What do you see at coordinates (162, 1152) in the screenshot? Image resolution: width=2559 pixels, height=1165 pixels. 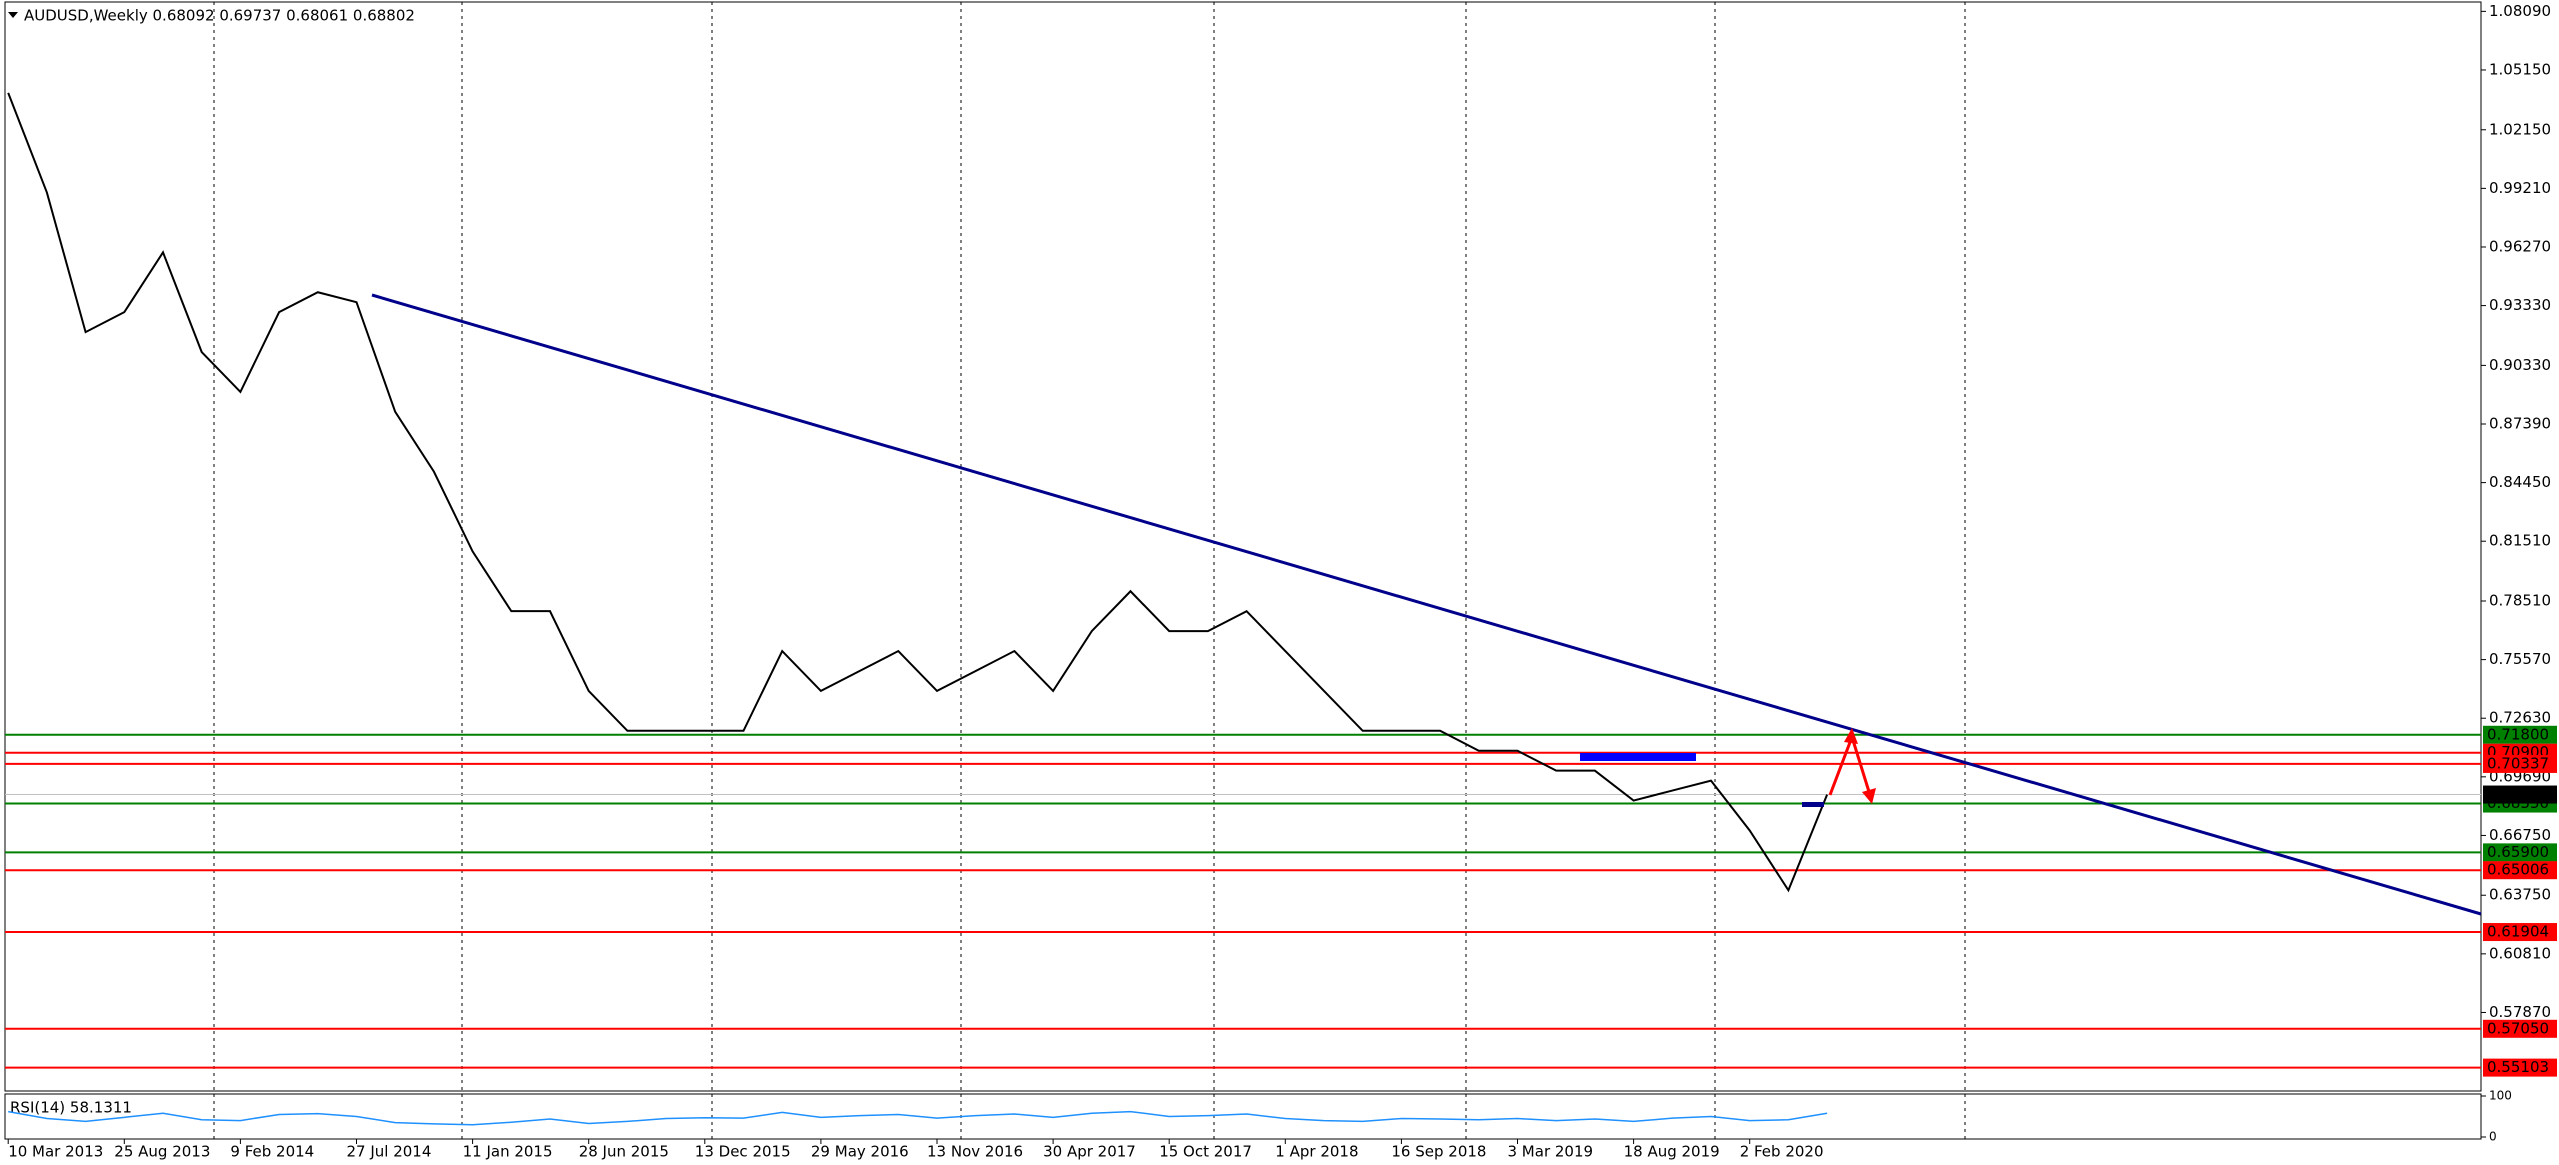 I see `x-tick-label: 25 Aug 2013` at bounding box center [162, 1152].